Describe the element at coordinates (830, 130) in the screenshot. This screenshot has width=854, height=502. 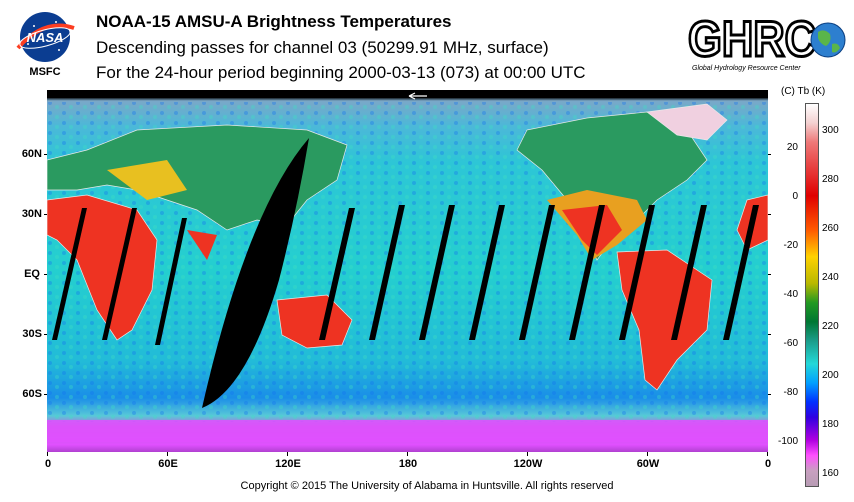
I see `colorbar-k-tick: 300` at that location.